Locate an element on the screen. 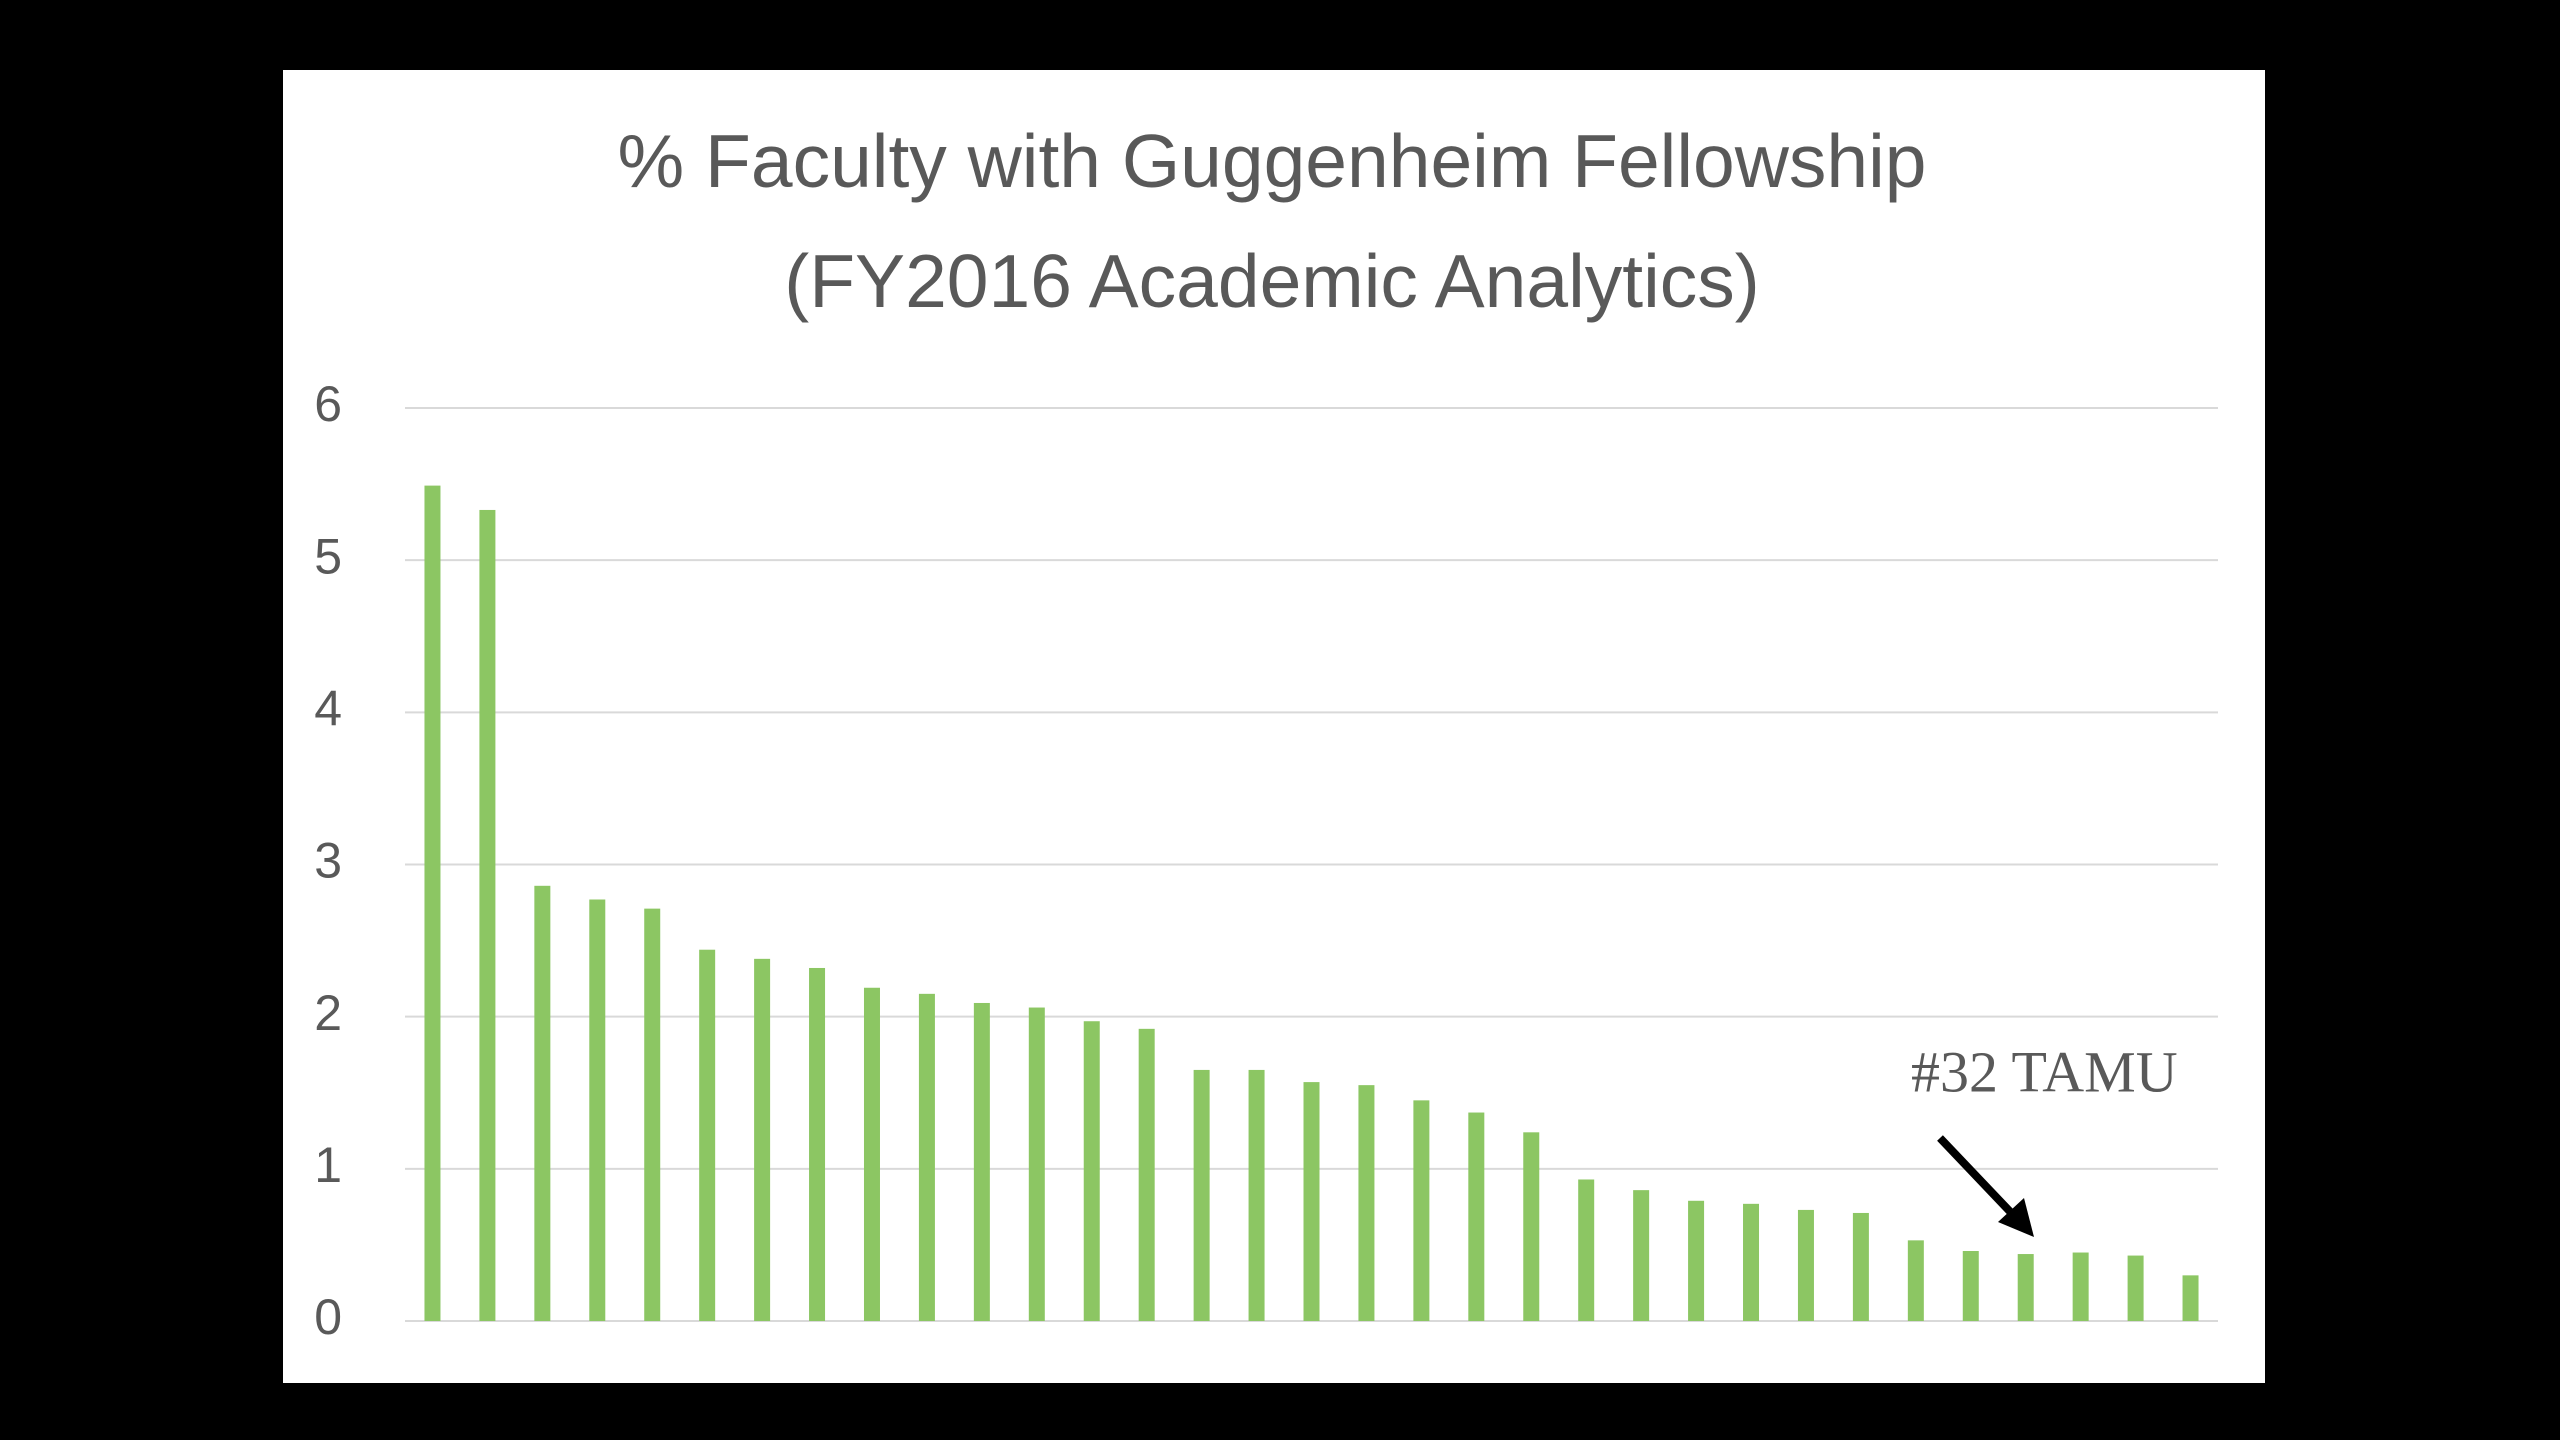 This screenshot has width=2560, height=1440. y-tick-label: 0 is located at coordinates (328, 1317).